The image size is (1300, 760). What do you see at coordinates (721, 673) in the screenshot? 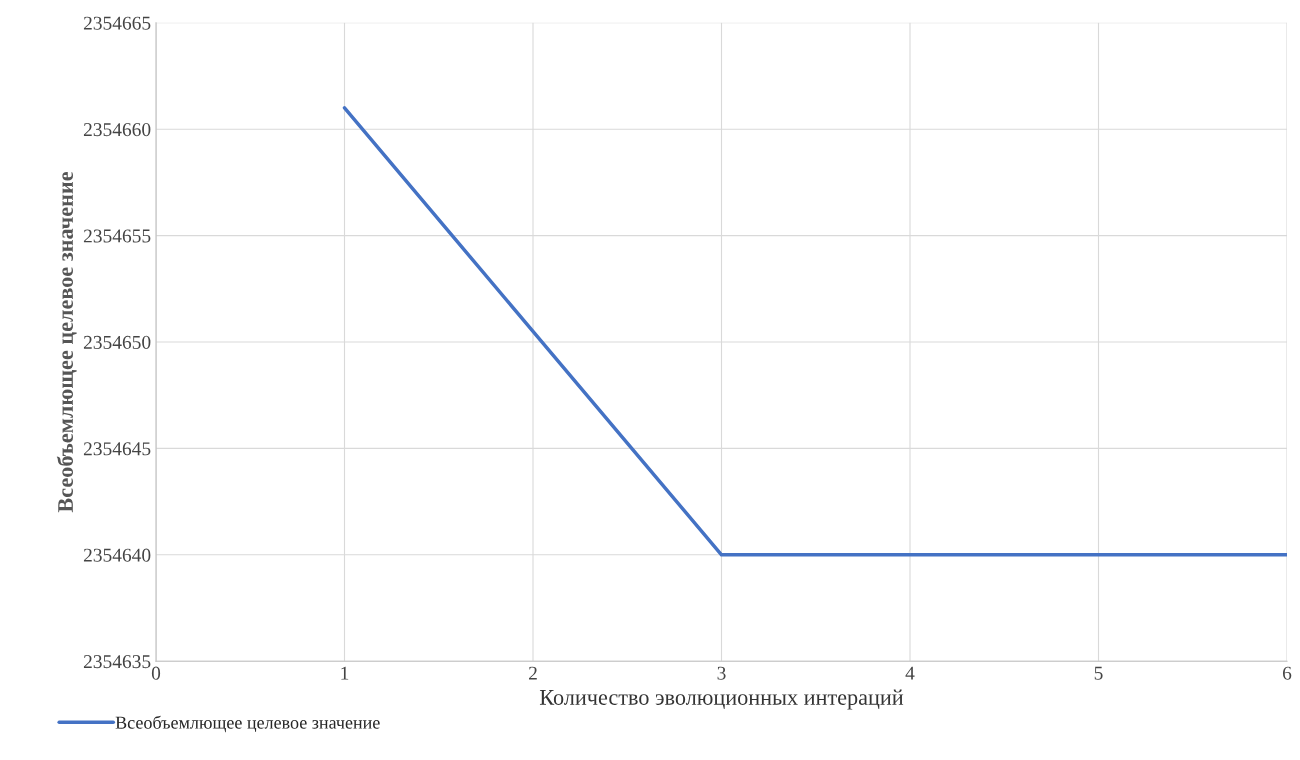
I see `x-tick-label: 3` at bounding box center [721, 673].